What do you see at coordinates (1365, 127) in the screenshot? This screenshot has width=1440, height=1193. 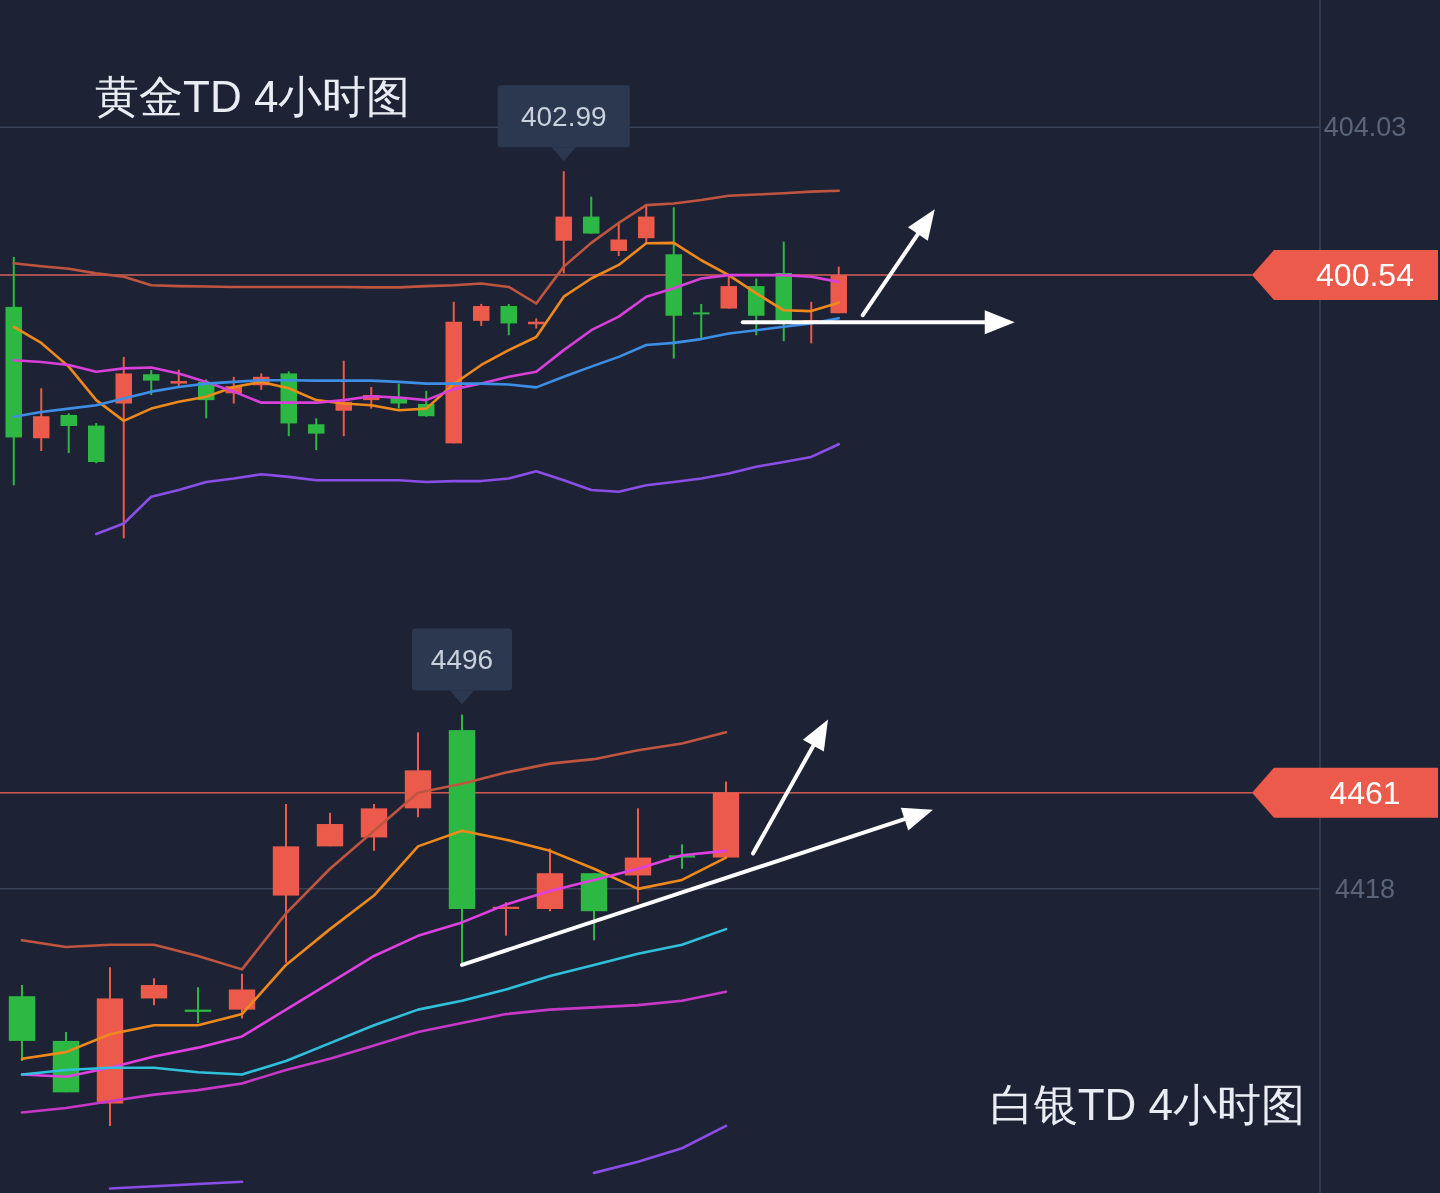 I see `y-tick-label: 404.03` at bounding box center [1365, 127].